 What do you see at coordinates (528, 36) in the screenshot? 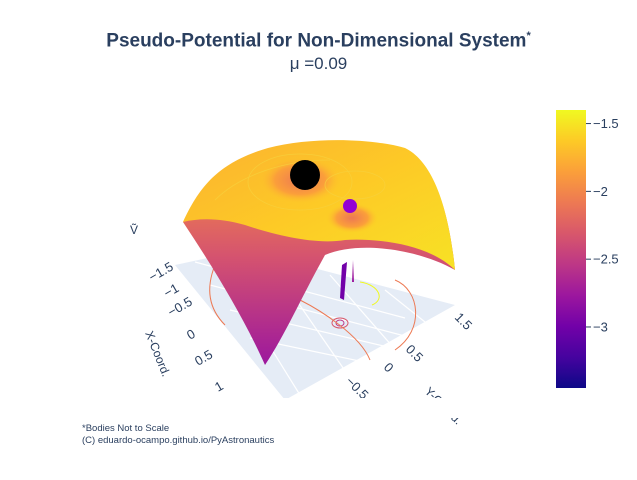
I see `title-footnote-marker: *` at bounding box center [528, 36].